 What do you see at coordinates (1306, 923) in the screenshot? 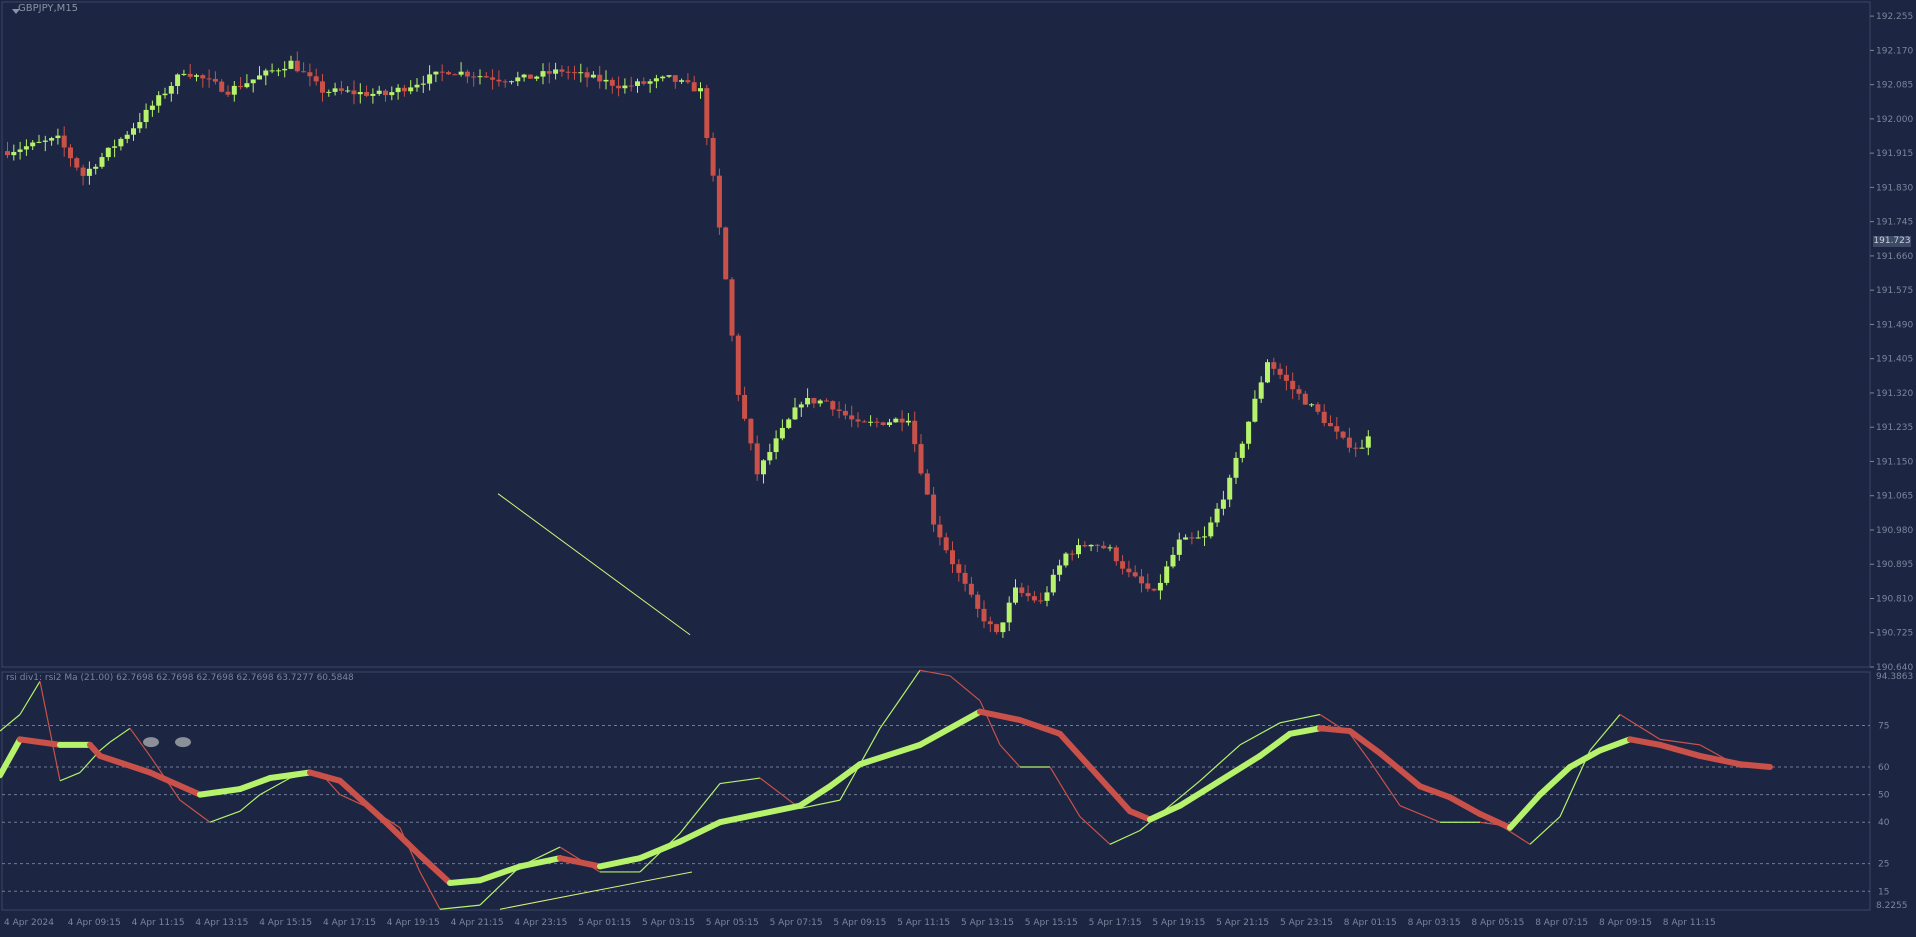
I see `time-axis-label: 5 Apr 23:15` at bounding box center [1306, 923].